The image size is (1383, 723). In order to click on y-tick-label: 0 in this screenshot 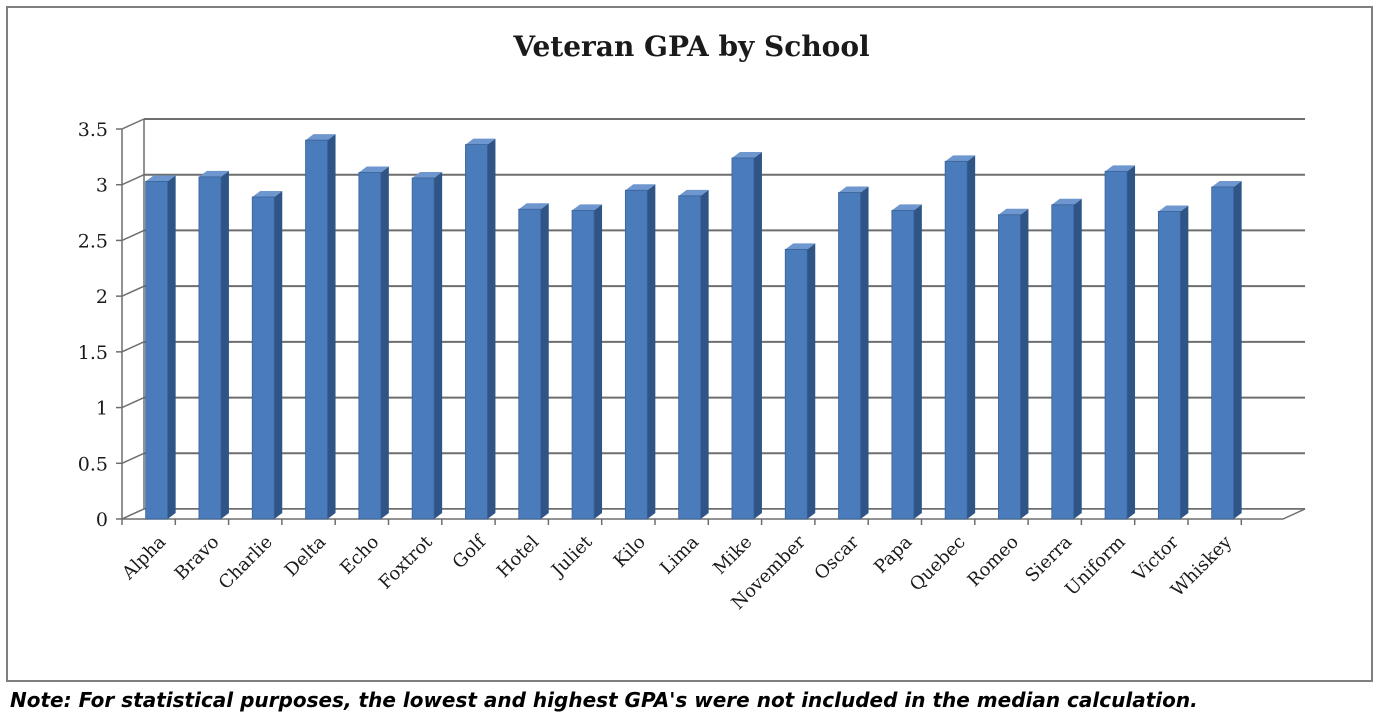, I will do `click(102, 520)`.